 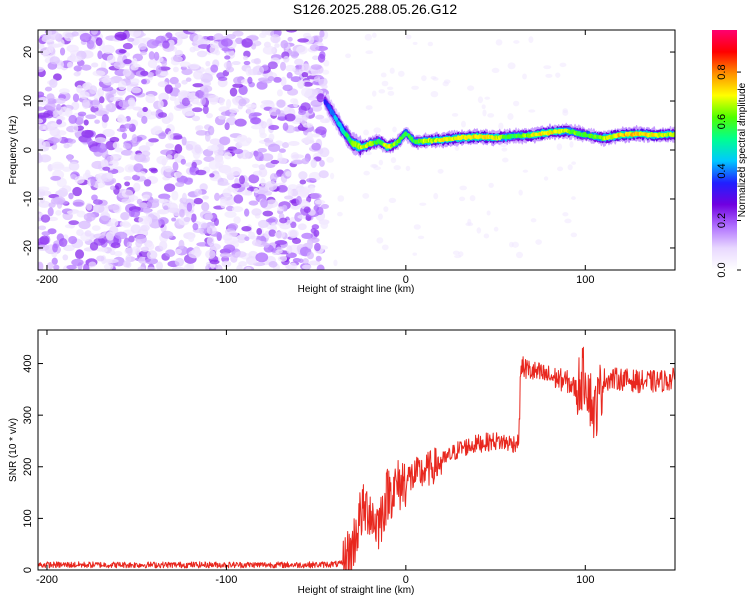 I want to click on snr-x-label: Height of straight line (km), so click(x=356, y=590).